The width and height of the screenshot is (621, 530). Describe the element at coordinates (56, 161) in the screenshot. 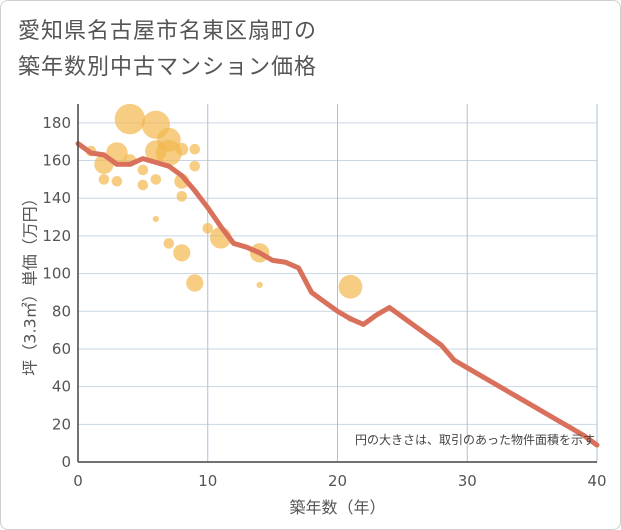

I see `y-tick-label-8: 160` at that location.